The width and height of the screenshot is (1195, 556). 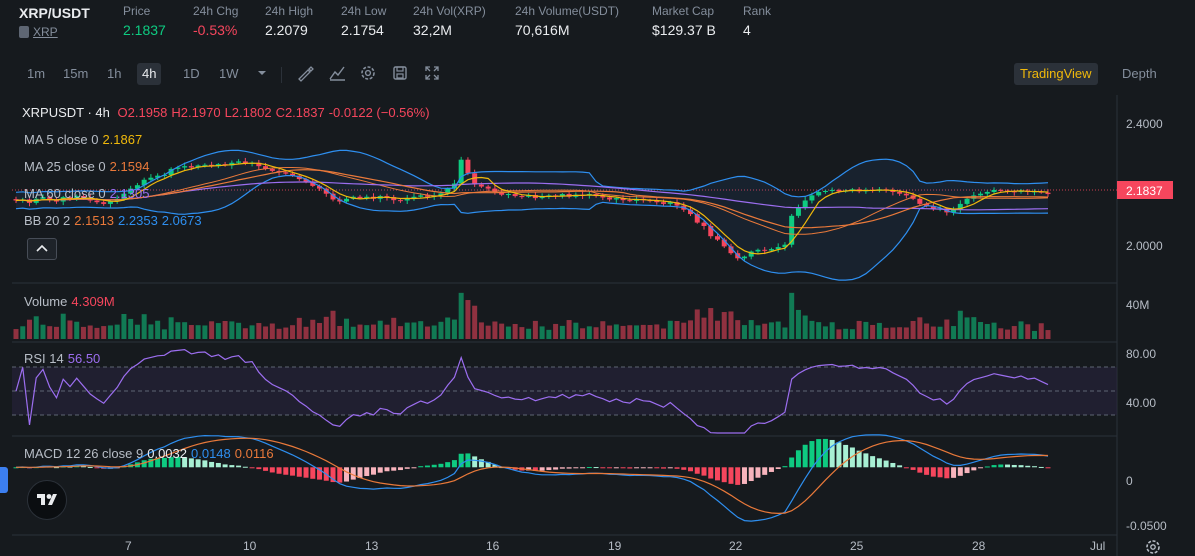 I want to click on side-panel-toggle, so click(x=4, y=480).